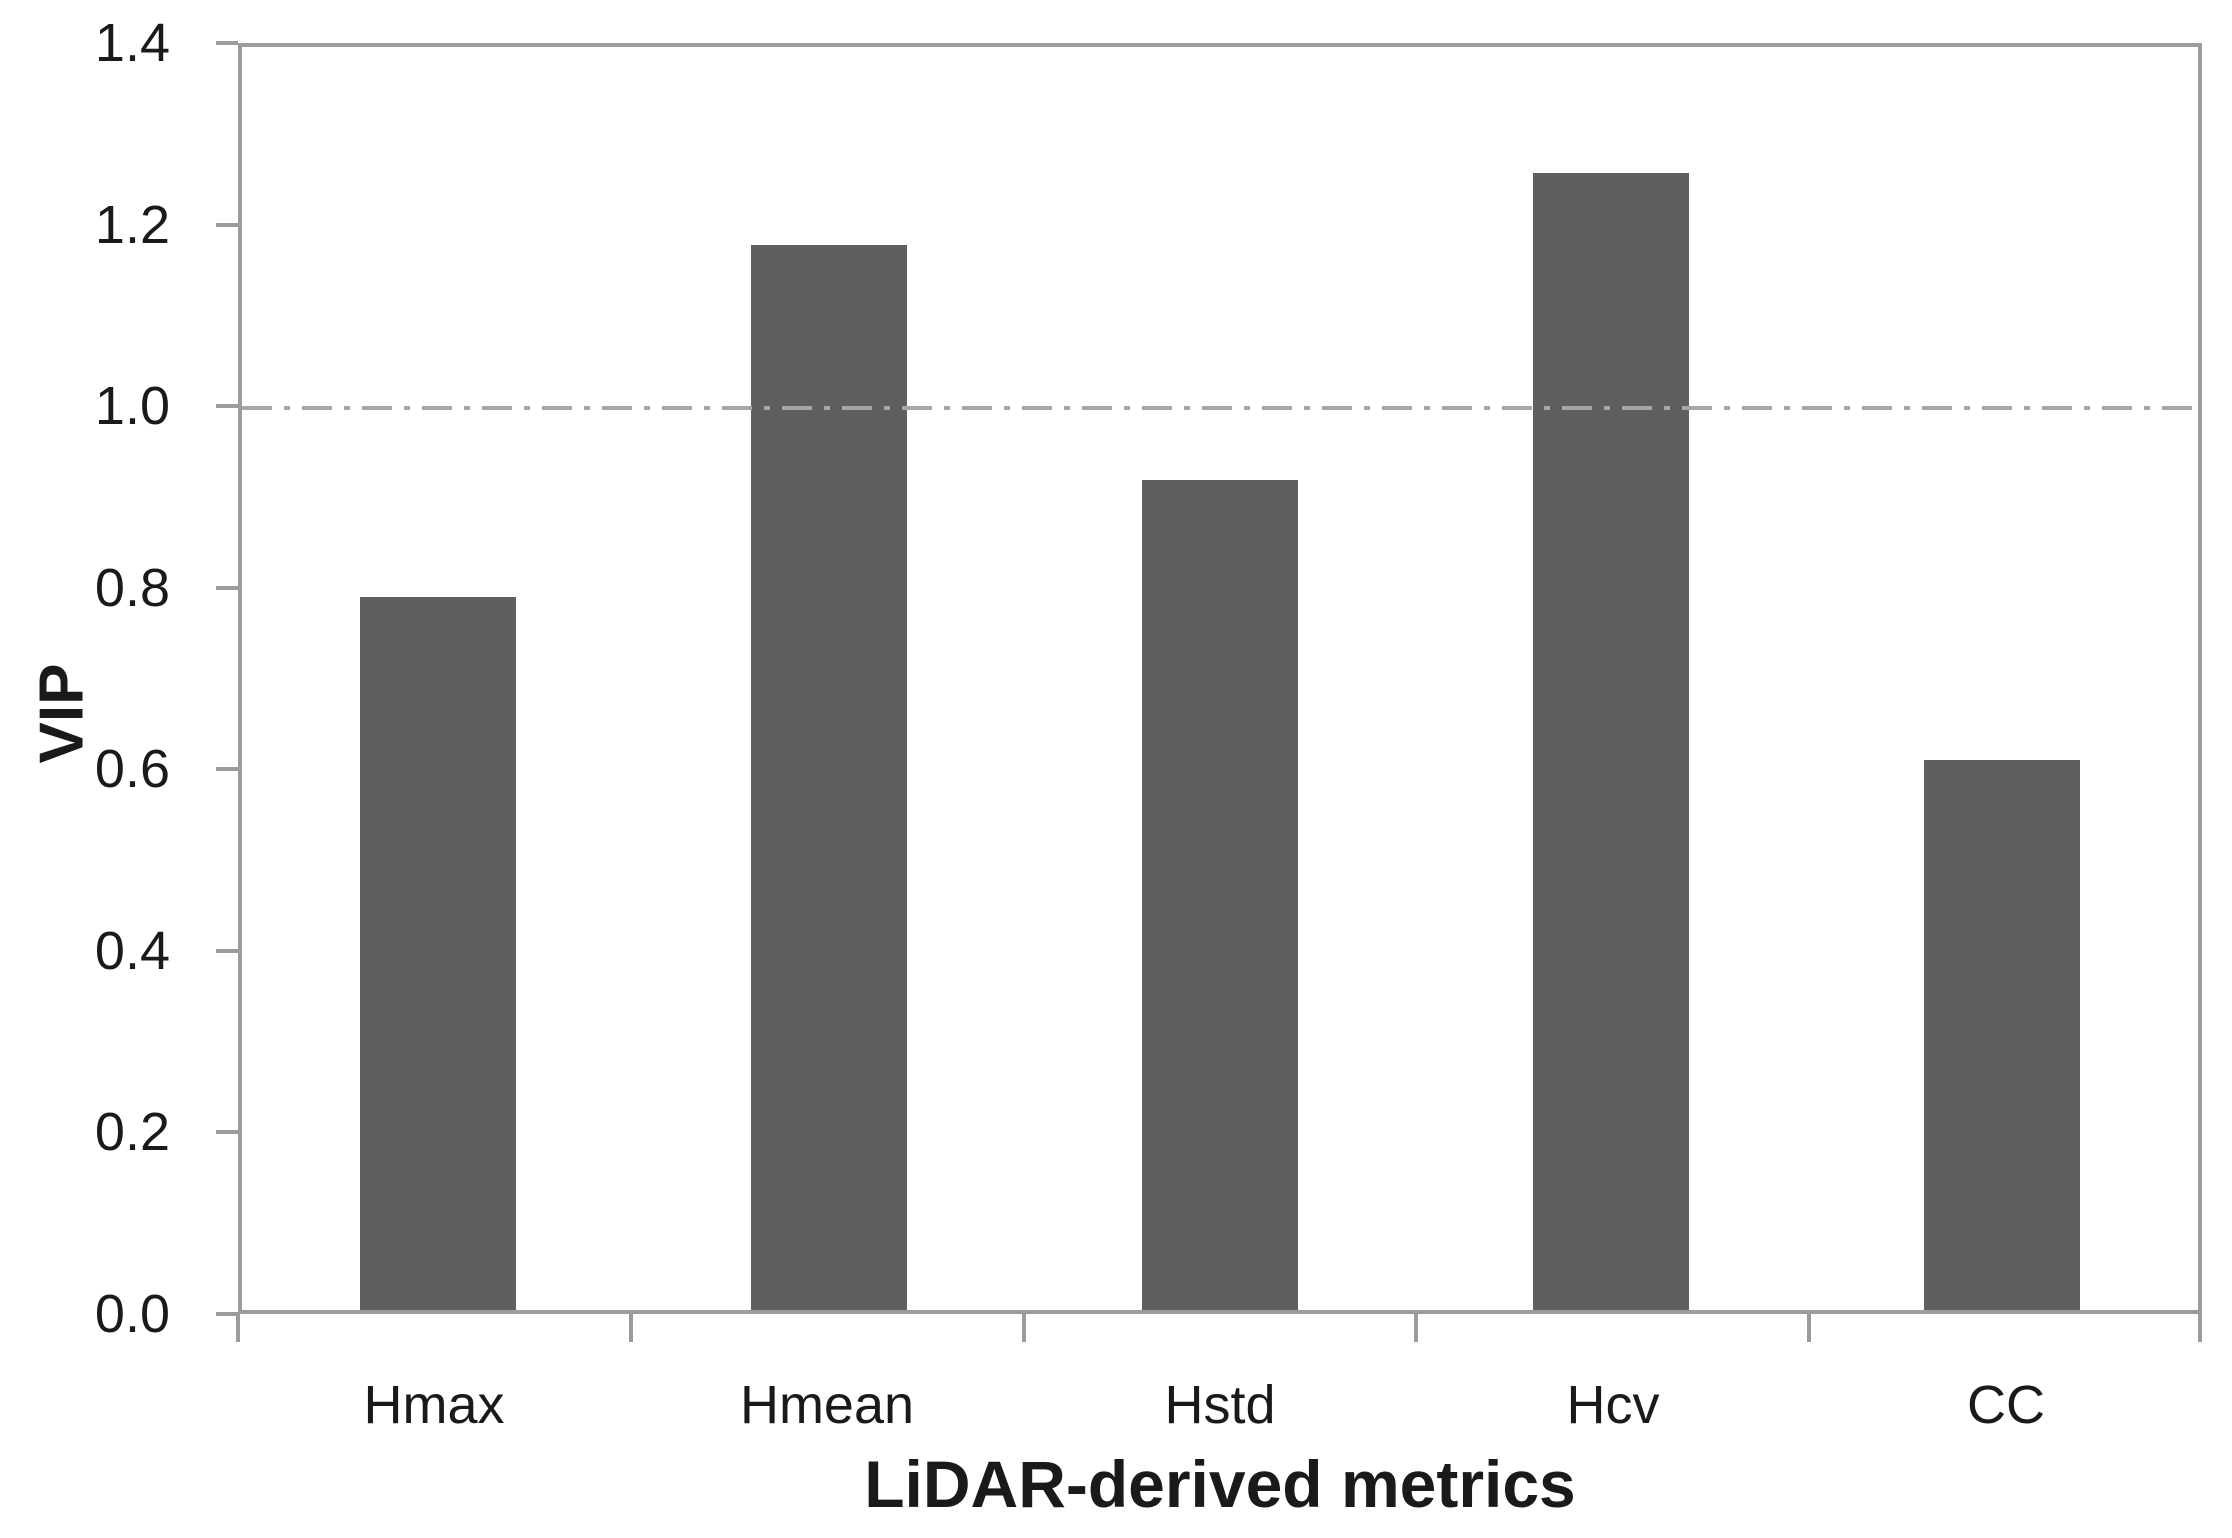 This screenshot has height=1538, width=2232. Describe the element at coordinates (132, 225) in the screenshot. I see `y-tick-label: 1.2` at that location.